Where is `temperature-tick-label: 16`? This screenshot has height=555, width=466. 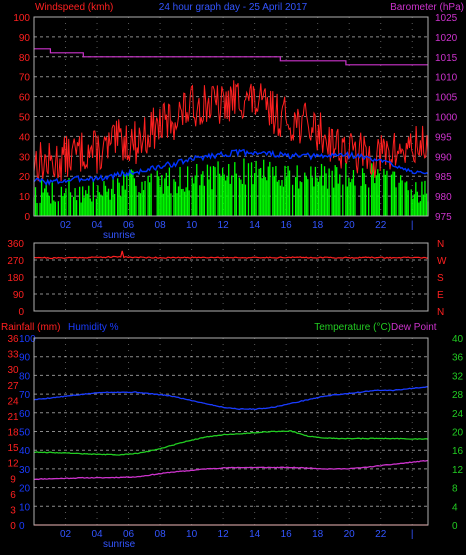 temperature-tick-label: 16 is located at coordinates (458, 451).